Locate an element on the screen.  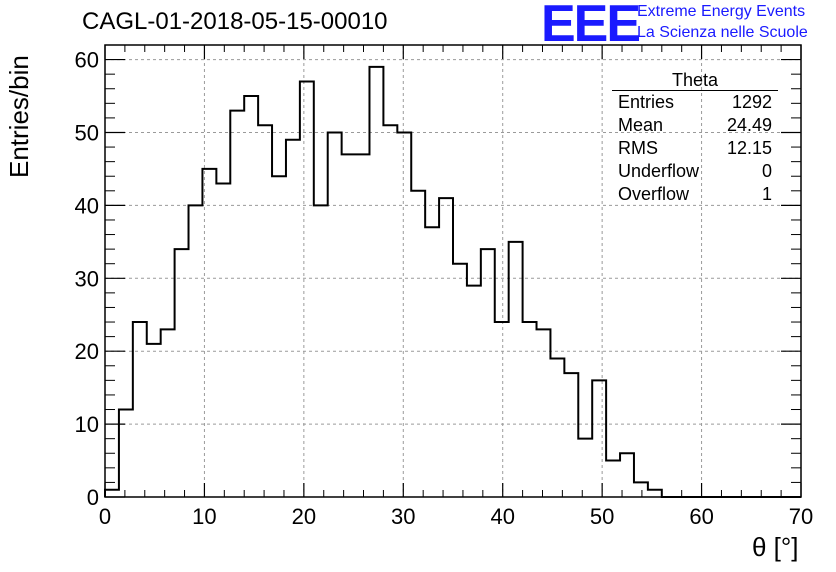
stats-value: 24.49 is located at coordinates (749, 125).